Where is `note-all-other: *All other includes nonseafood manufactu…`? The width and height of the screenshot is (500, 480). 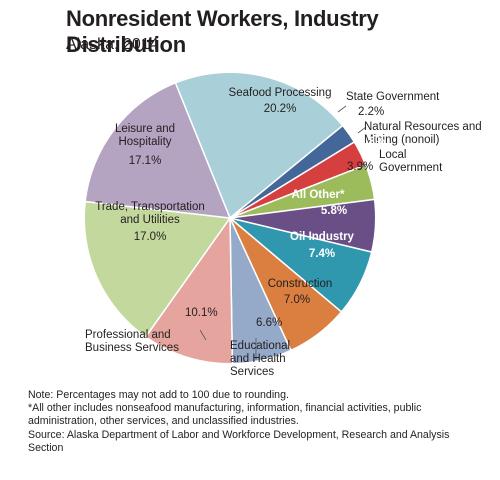
note-all-other: *All other includes nonseafood manufactu… is located at coordinates (225, 408).